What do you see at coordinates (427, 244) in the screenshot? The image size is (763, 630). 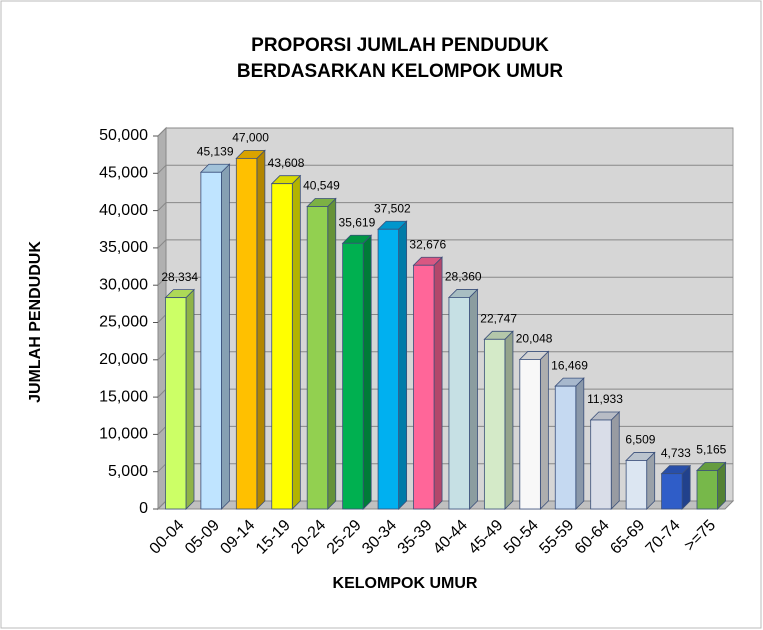 I see `value-label: 32,676` at bounding box center [427, 244].